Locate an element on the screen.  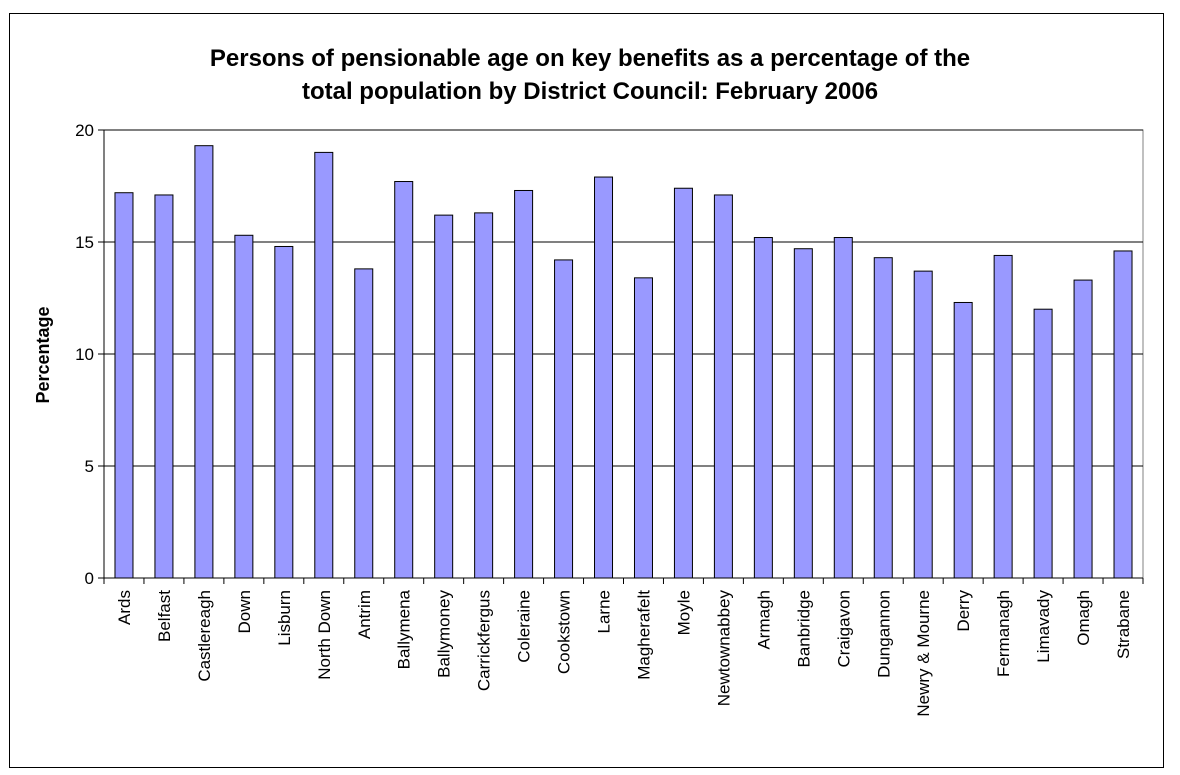
bar-moyle is located at coordinates (683, 383).